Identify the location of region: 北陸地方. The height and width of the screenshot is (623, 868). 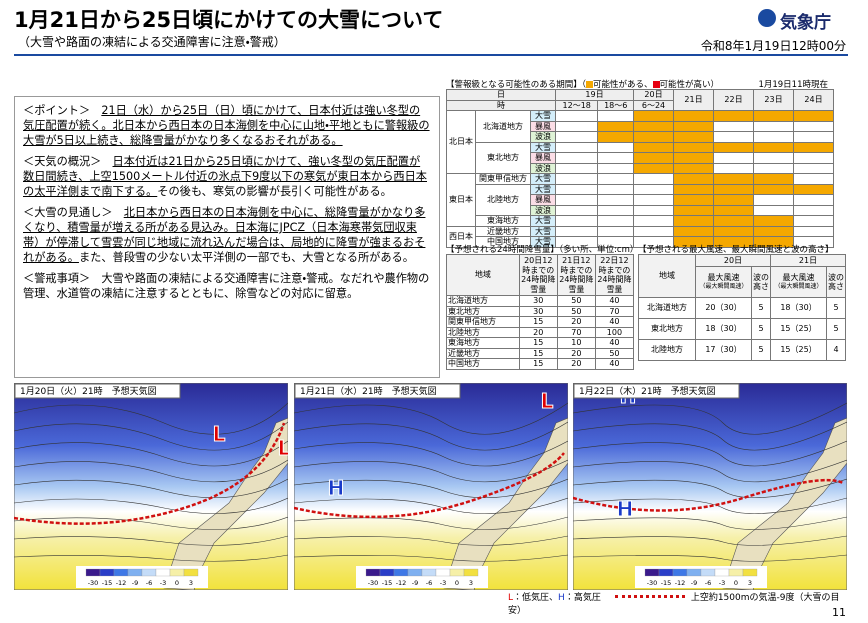
(667, 350).